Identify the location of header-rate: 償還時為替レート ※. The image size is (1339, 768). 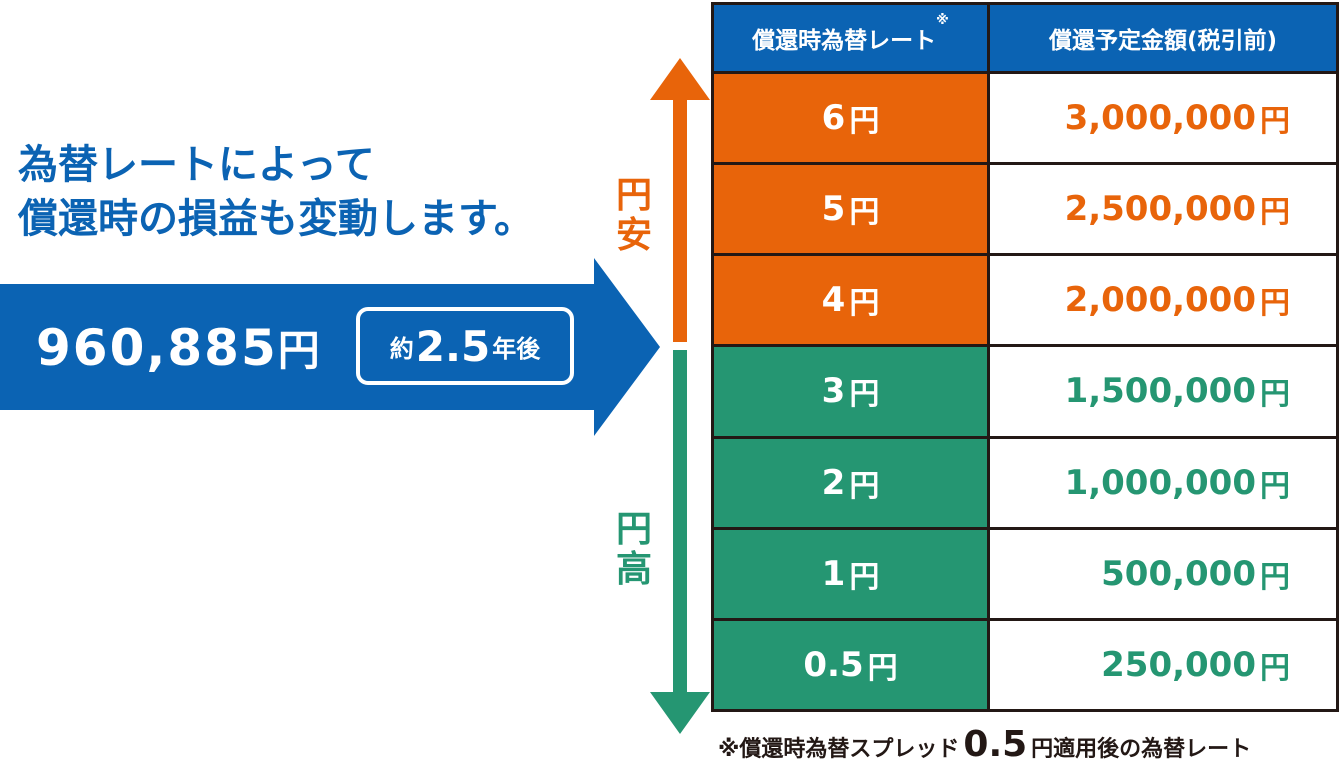
(850, 38).